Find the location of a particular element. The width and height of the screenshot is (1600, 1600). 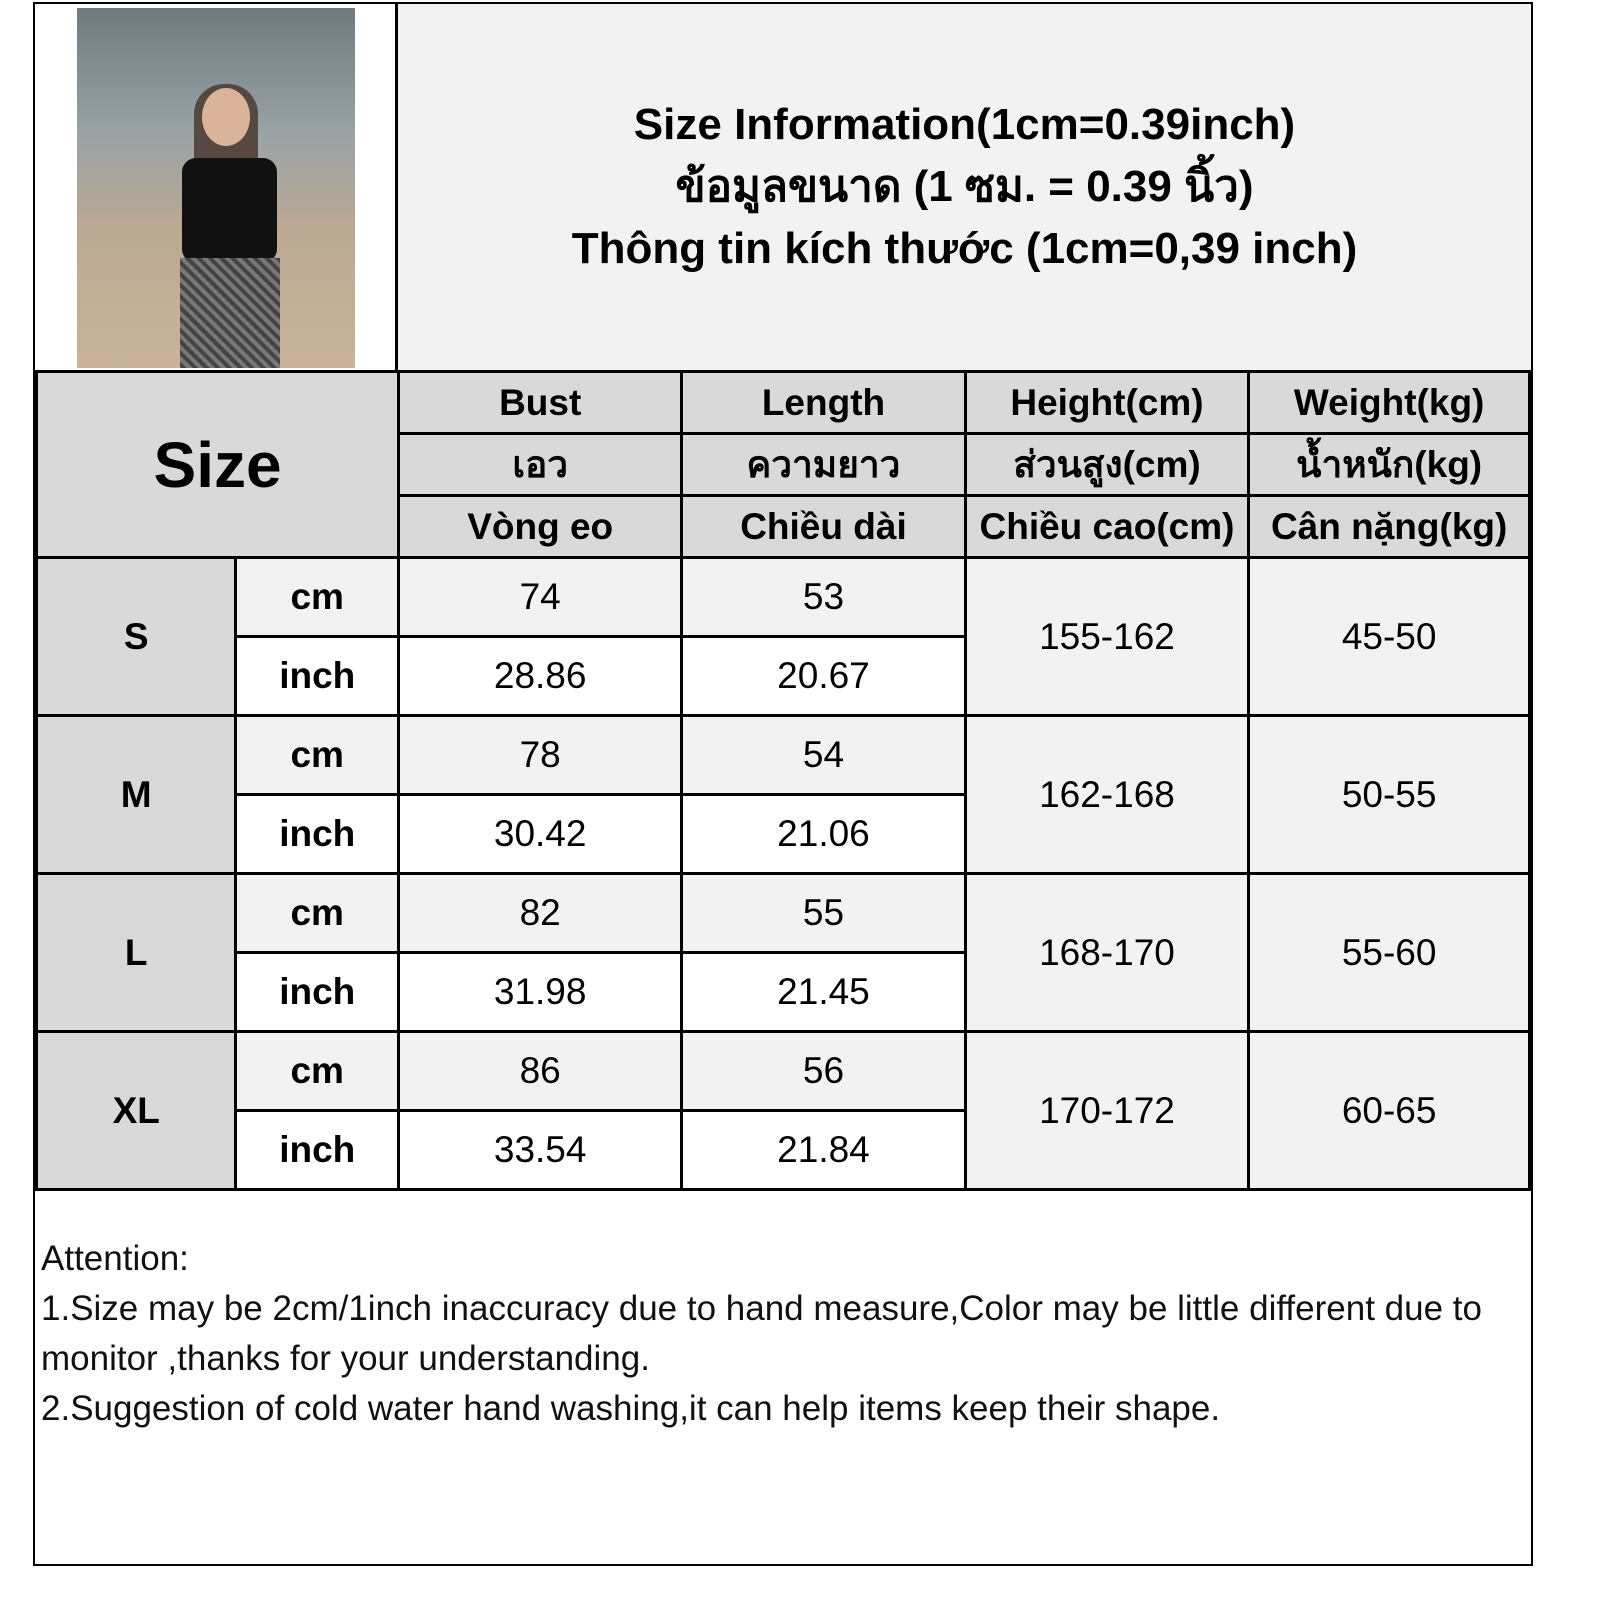

table-row-inch: inch 33.54 21.84 is located at coordinates (783, 1150).